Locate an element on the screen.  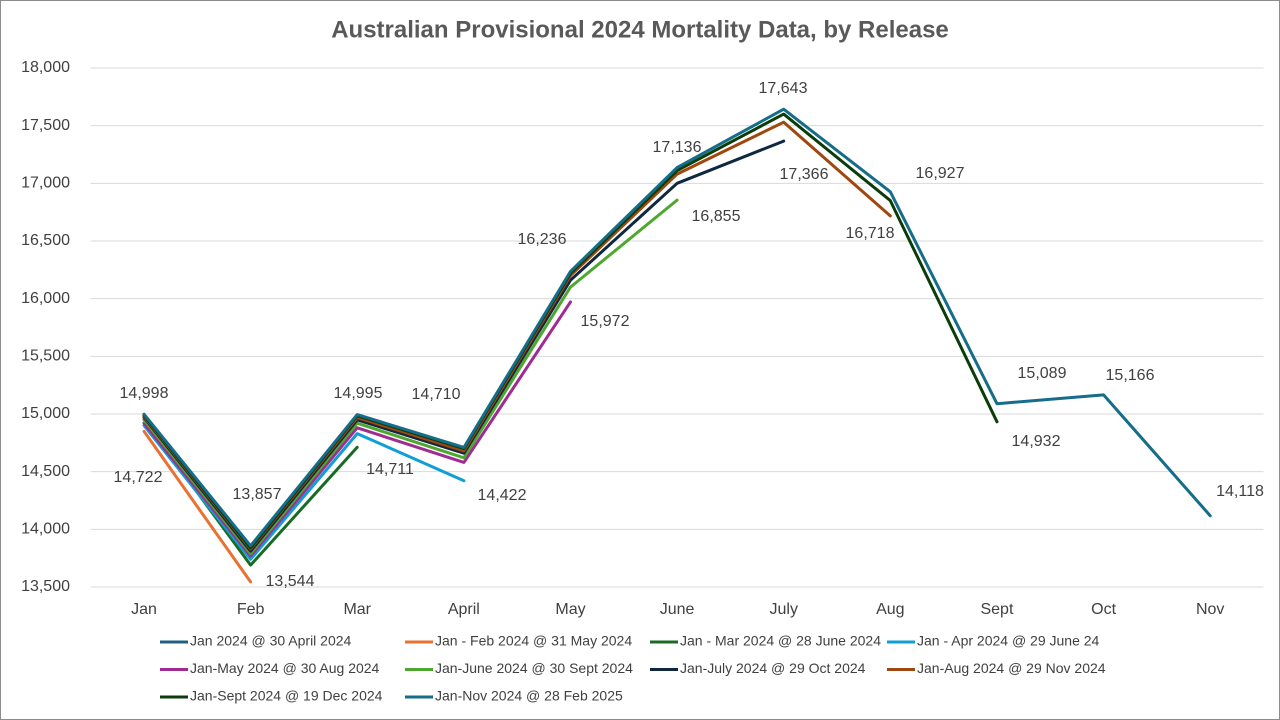
data-label: 14,711 is located at coordinates (390, 469).